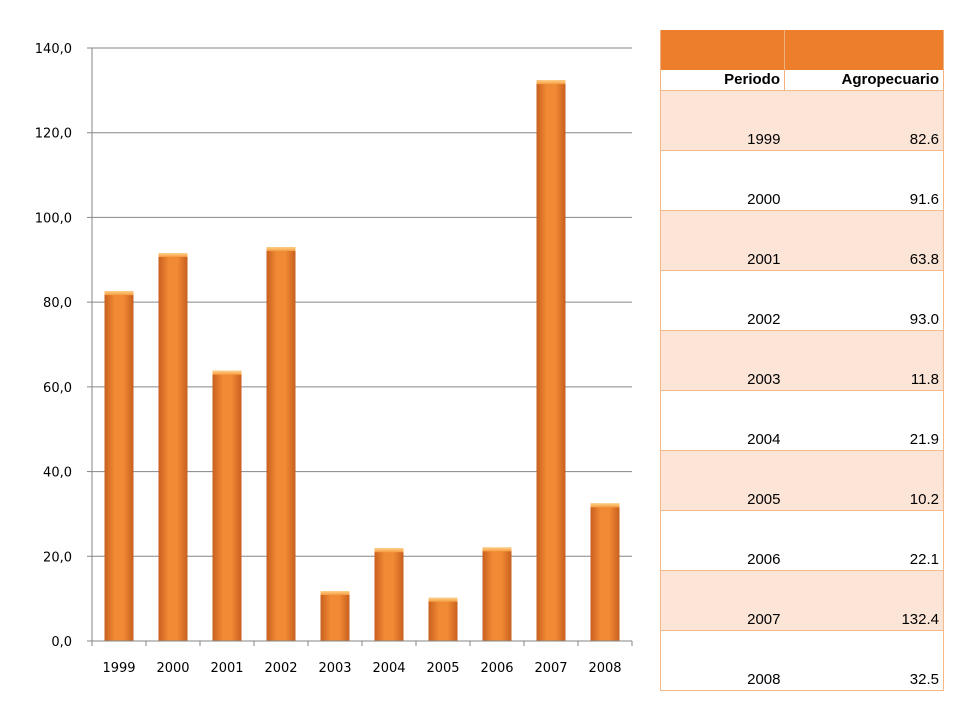 This screenshot has height=720, width=960. Describe the element at coordinates (864, 600) in the screenshot. I see `cell-agropecuario: 132.4` at that location.